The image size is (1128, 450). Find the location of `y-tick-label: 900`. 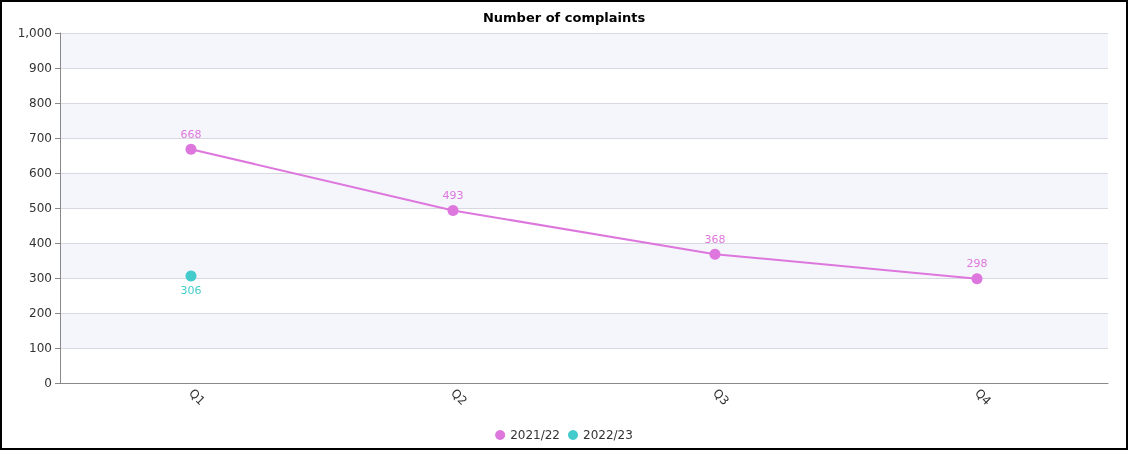

y-tick-label: 900 is located at coordinates (40, 68).